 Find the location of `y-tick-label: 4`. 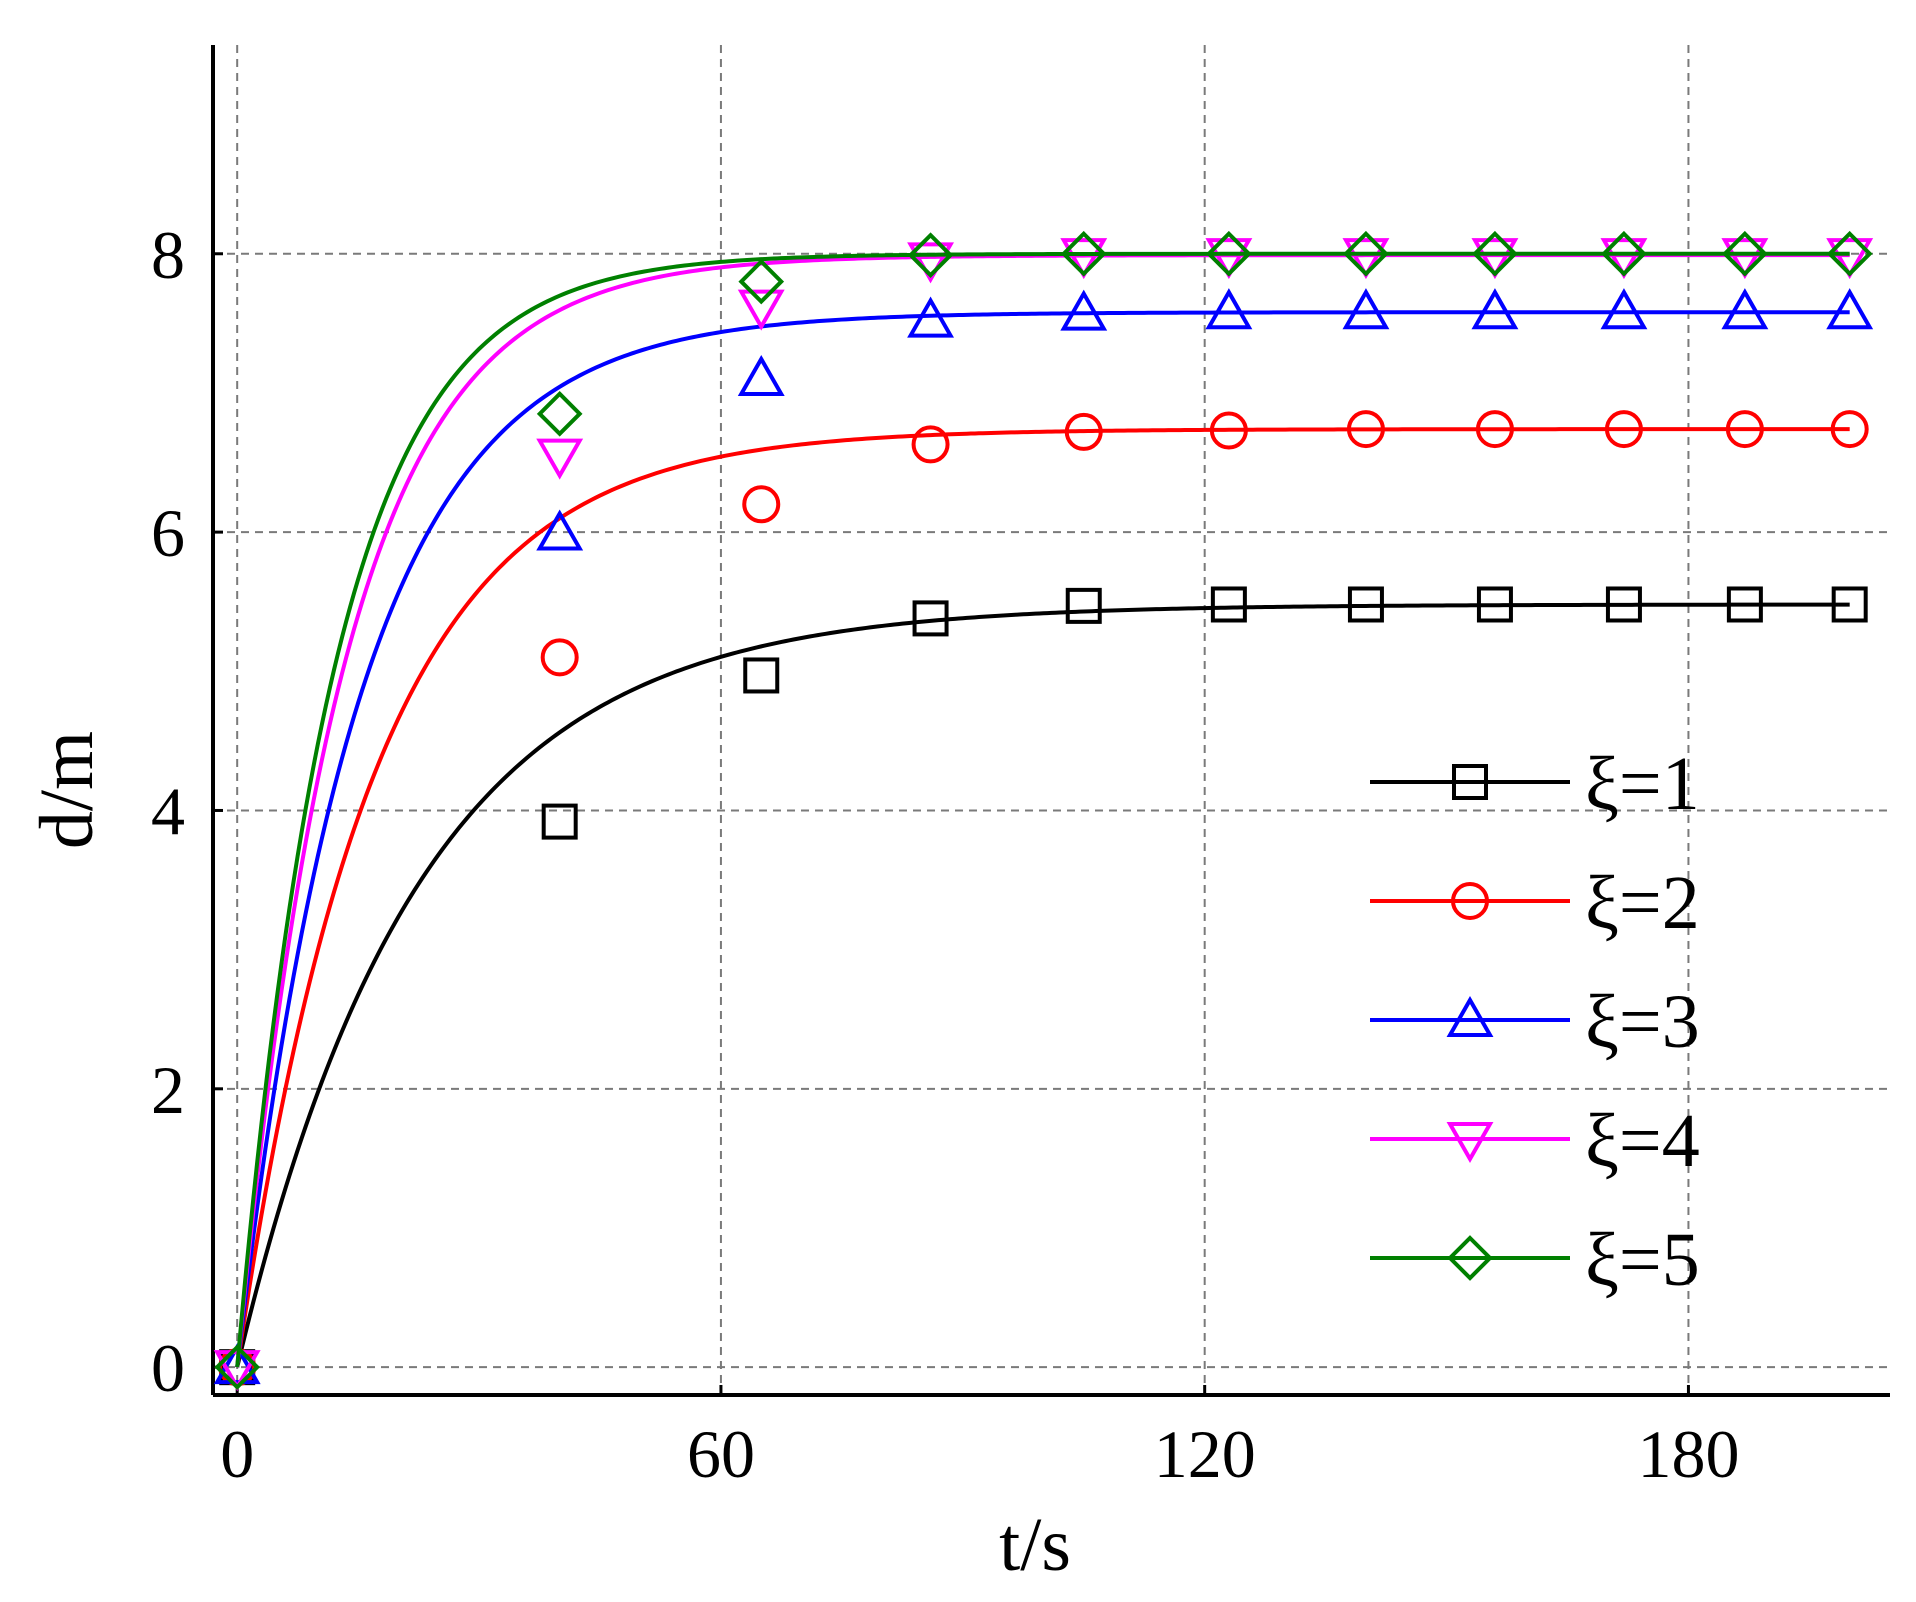

y-tick-label: 4 is located at coordinates (168, 811).